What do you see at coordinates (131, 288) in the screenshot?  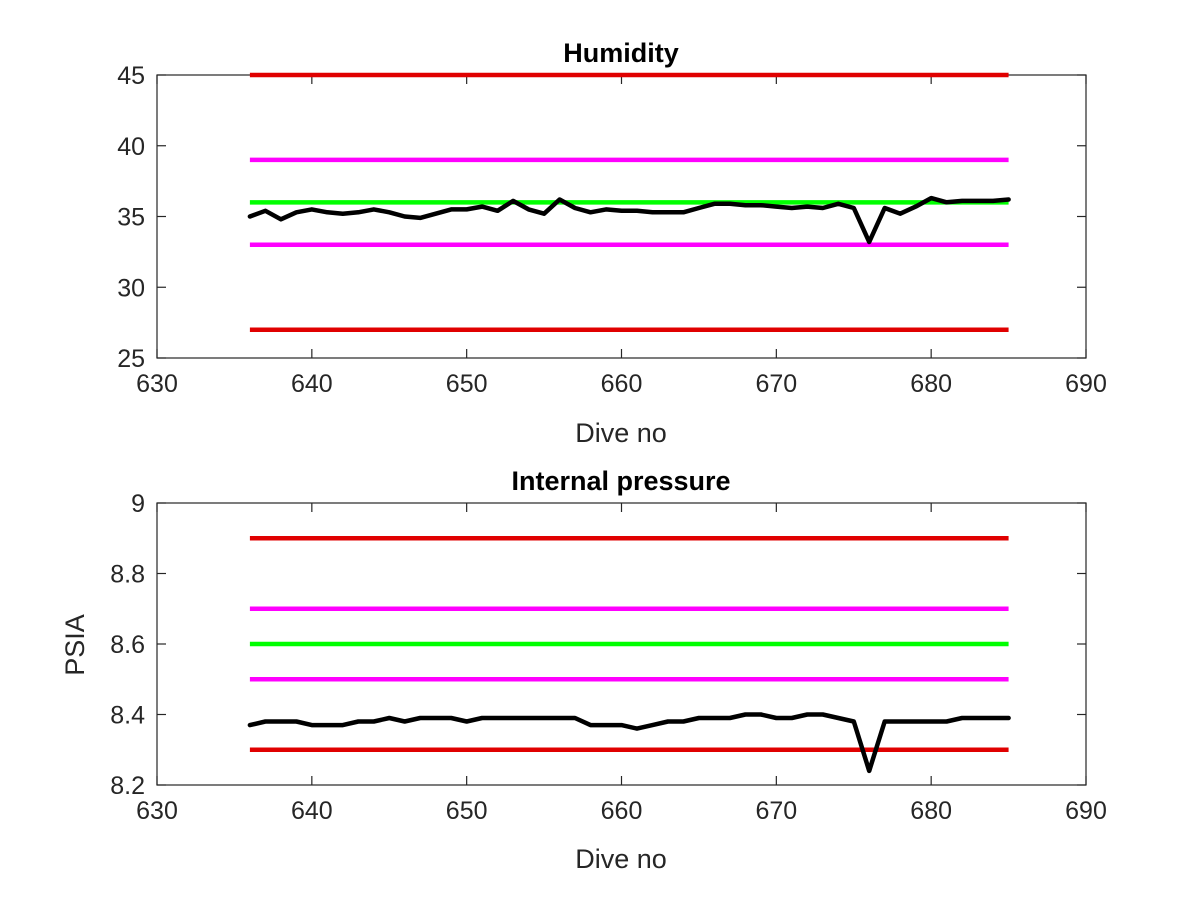 I see `humidity-ytick-label: 30` at bounding box center [131, 288].